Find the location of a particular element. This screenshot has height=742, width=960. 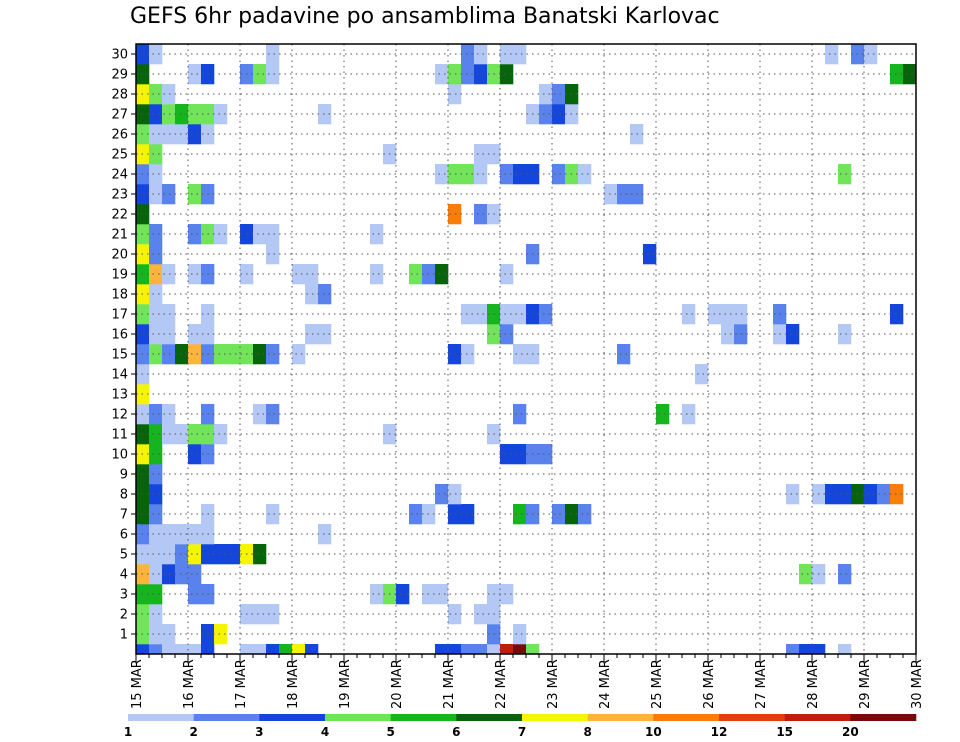

legend: 1 2 3 4 5 6 7 8 10 12 15 20 is located at coordinates (520, 726).